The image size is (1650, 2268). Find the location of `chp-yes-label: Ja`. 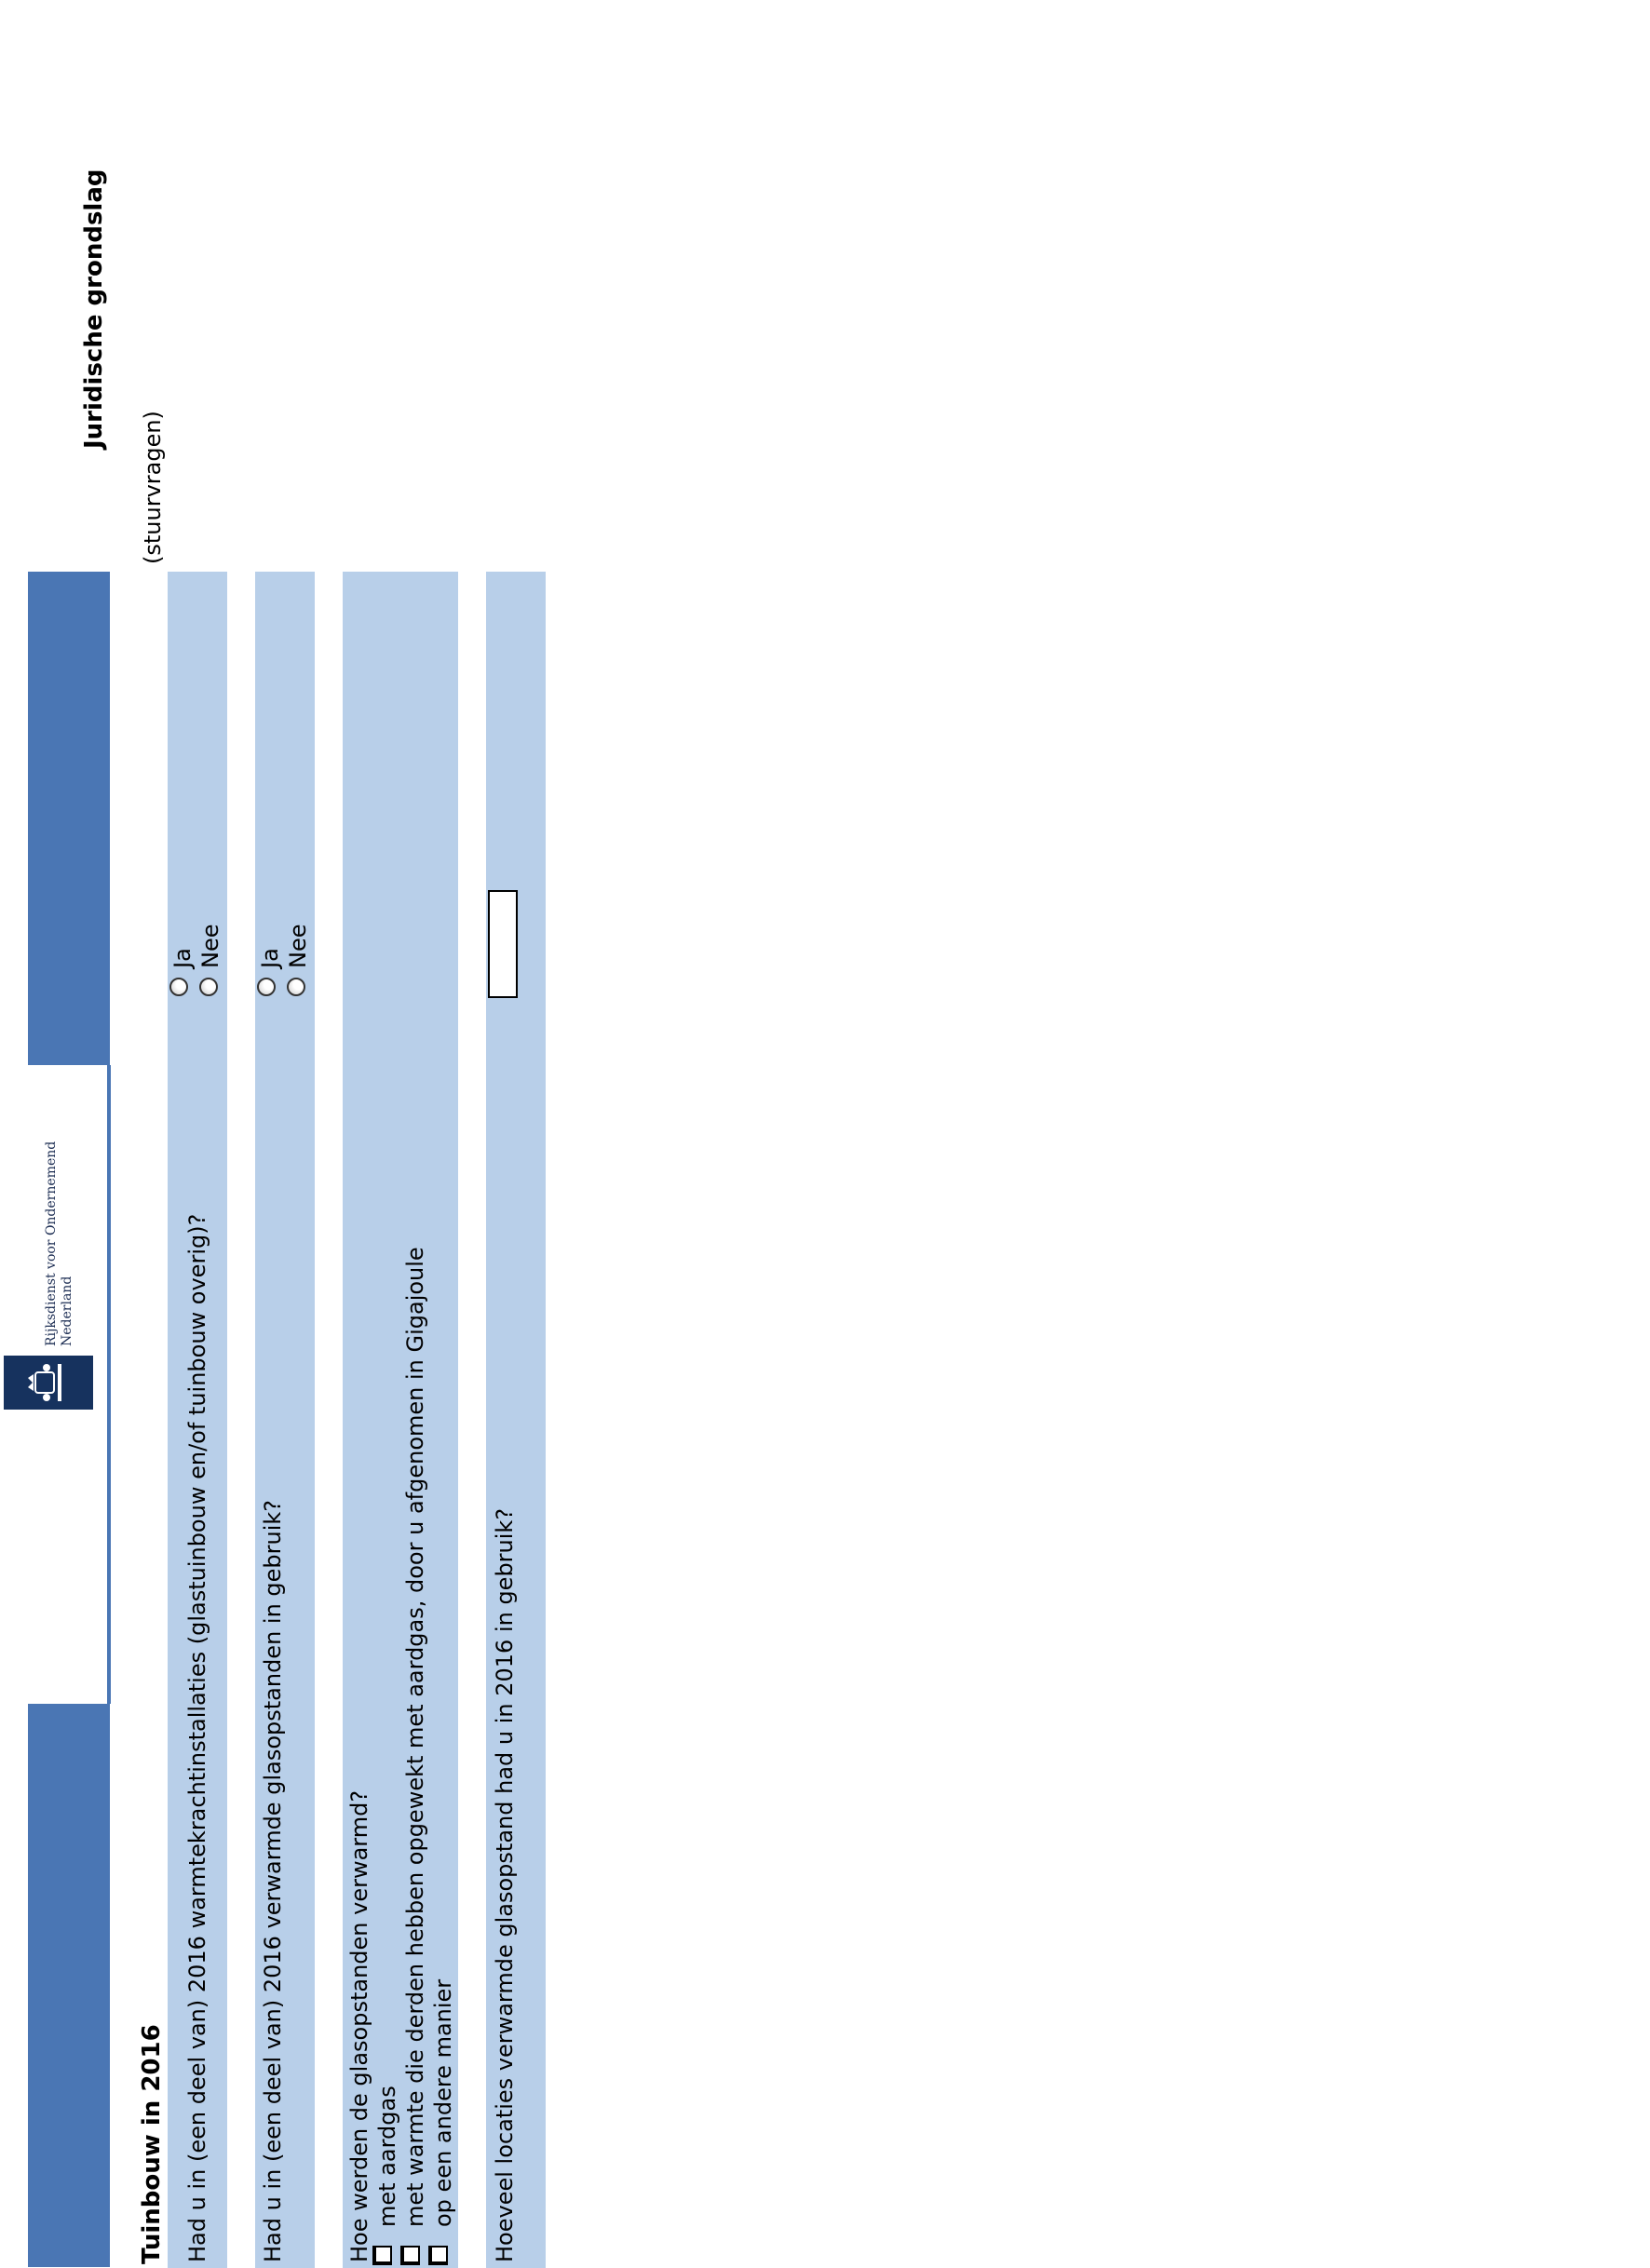

chp-yes-label: Ja is located at coordinates (182, 958).